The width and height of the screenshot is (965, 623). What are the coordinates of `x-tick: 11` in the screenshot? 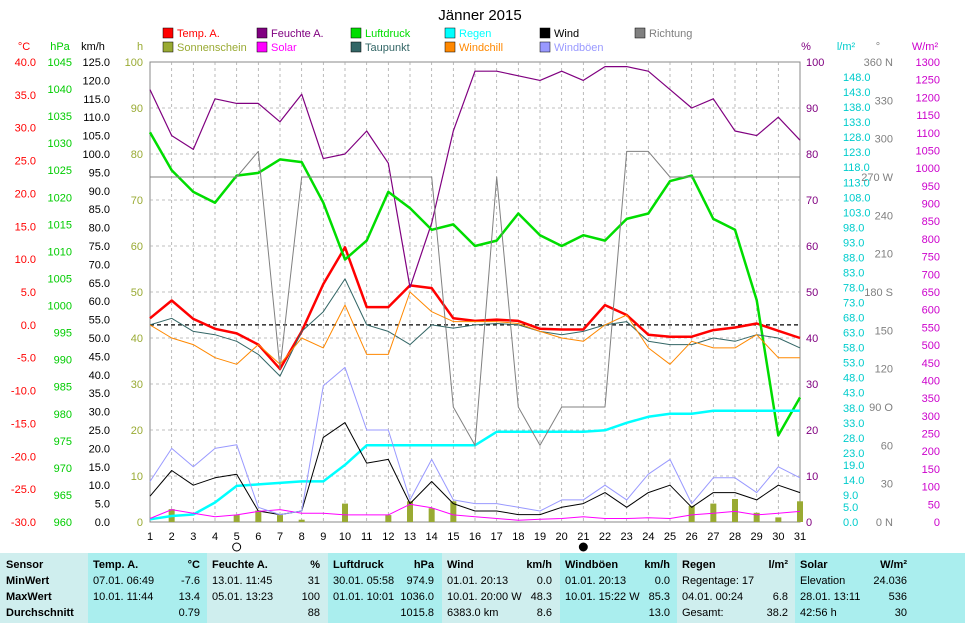 It's located at (366, 537).